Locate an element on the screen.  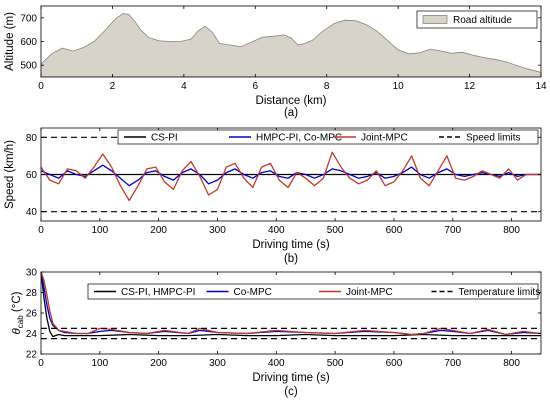
legend: Road altitude is located at coordinates (477, 19).